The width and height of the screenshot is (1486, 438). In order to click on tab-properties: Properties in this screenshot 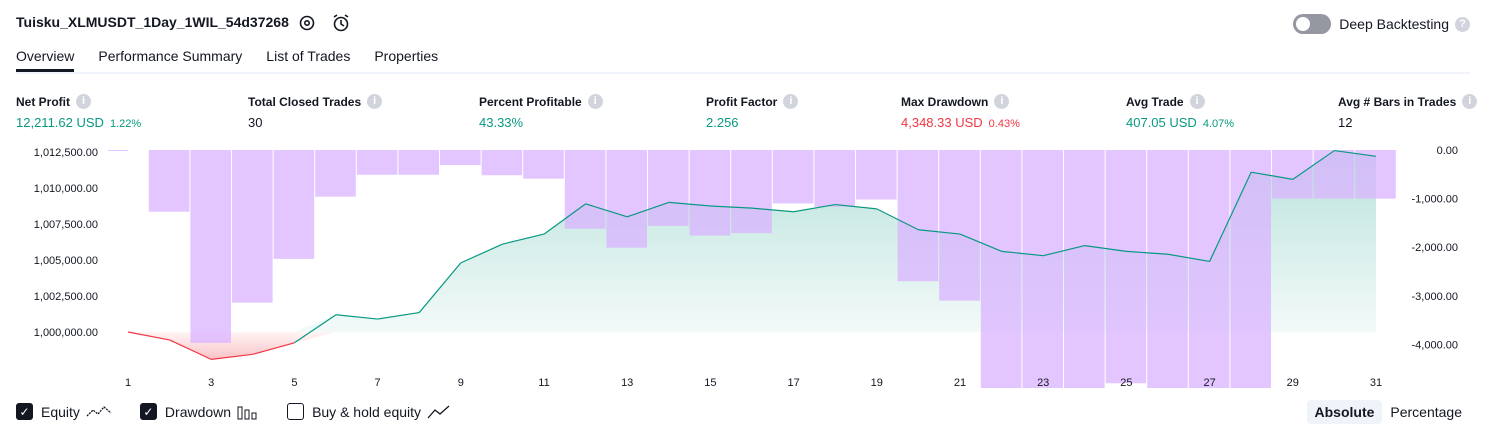, I will do `click(406, 56)`.